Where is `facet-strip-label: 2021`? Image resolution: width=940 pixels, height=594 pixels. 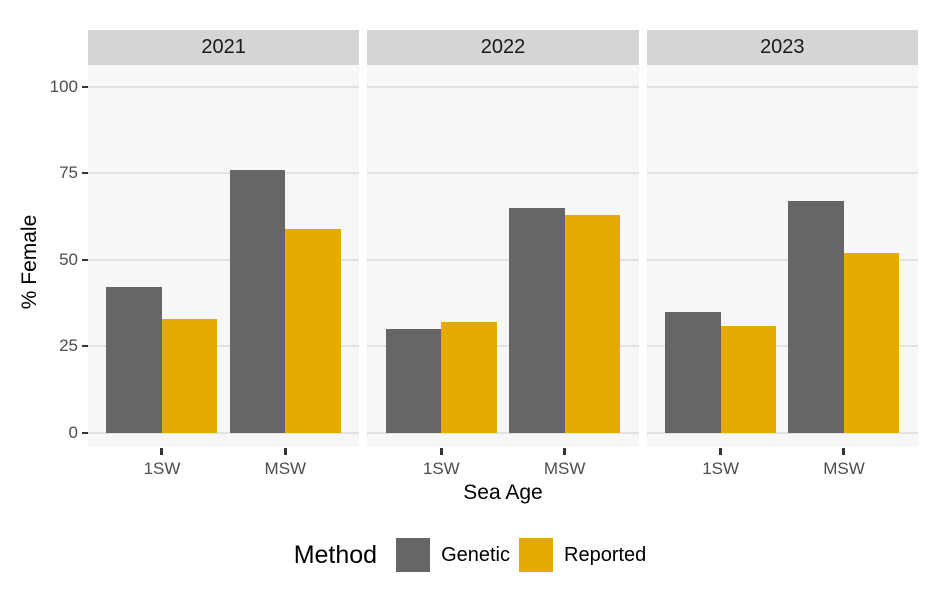 facet-strip-label: 2021 is located at coordinates (224, 47).